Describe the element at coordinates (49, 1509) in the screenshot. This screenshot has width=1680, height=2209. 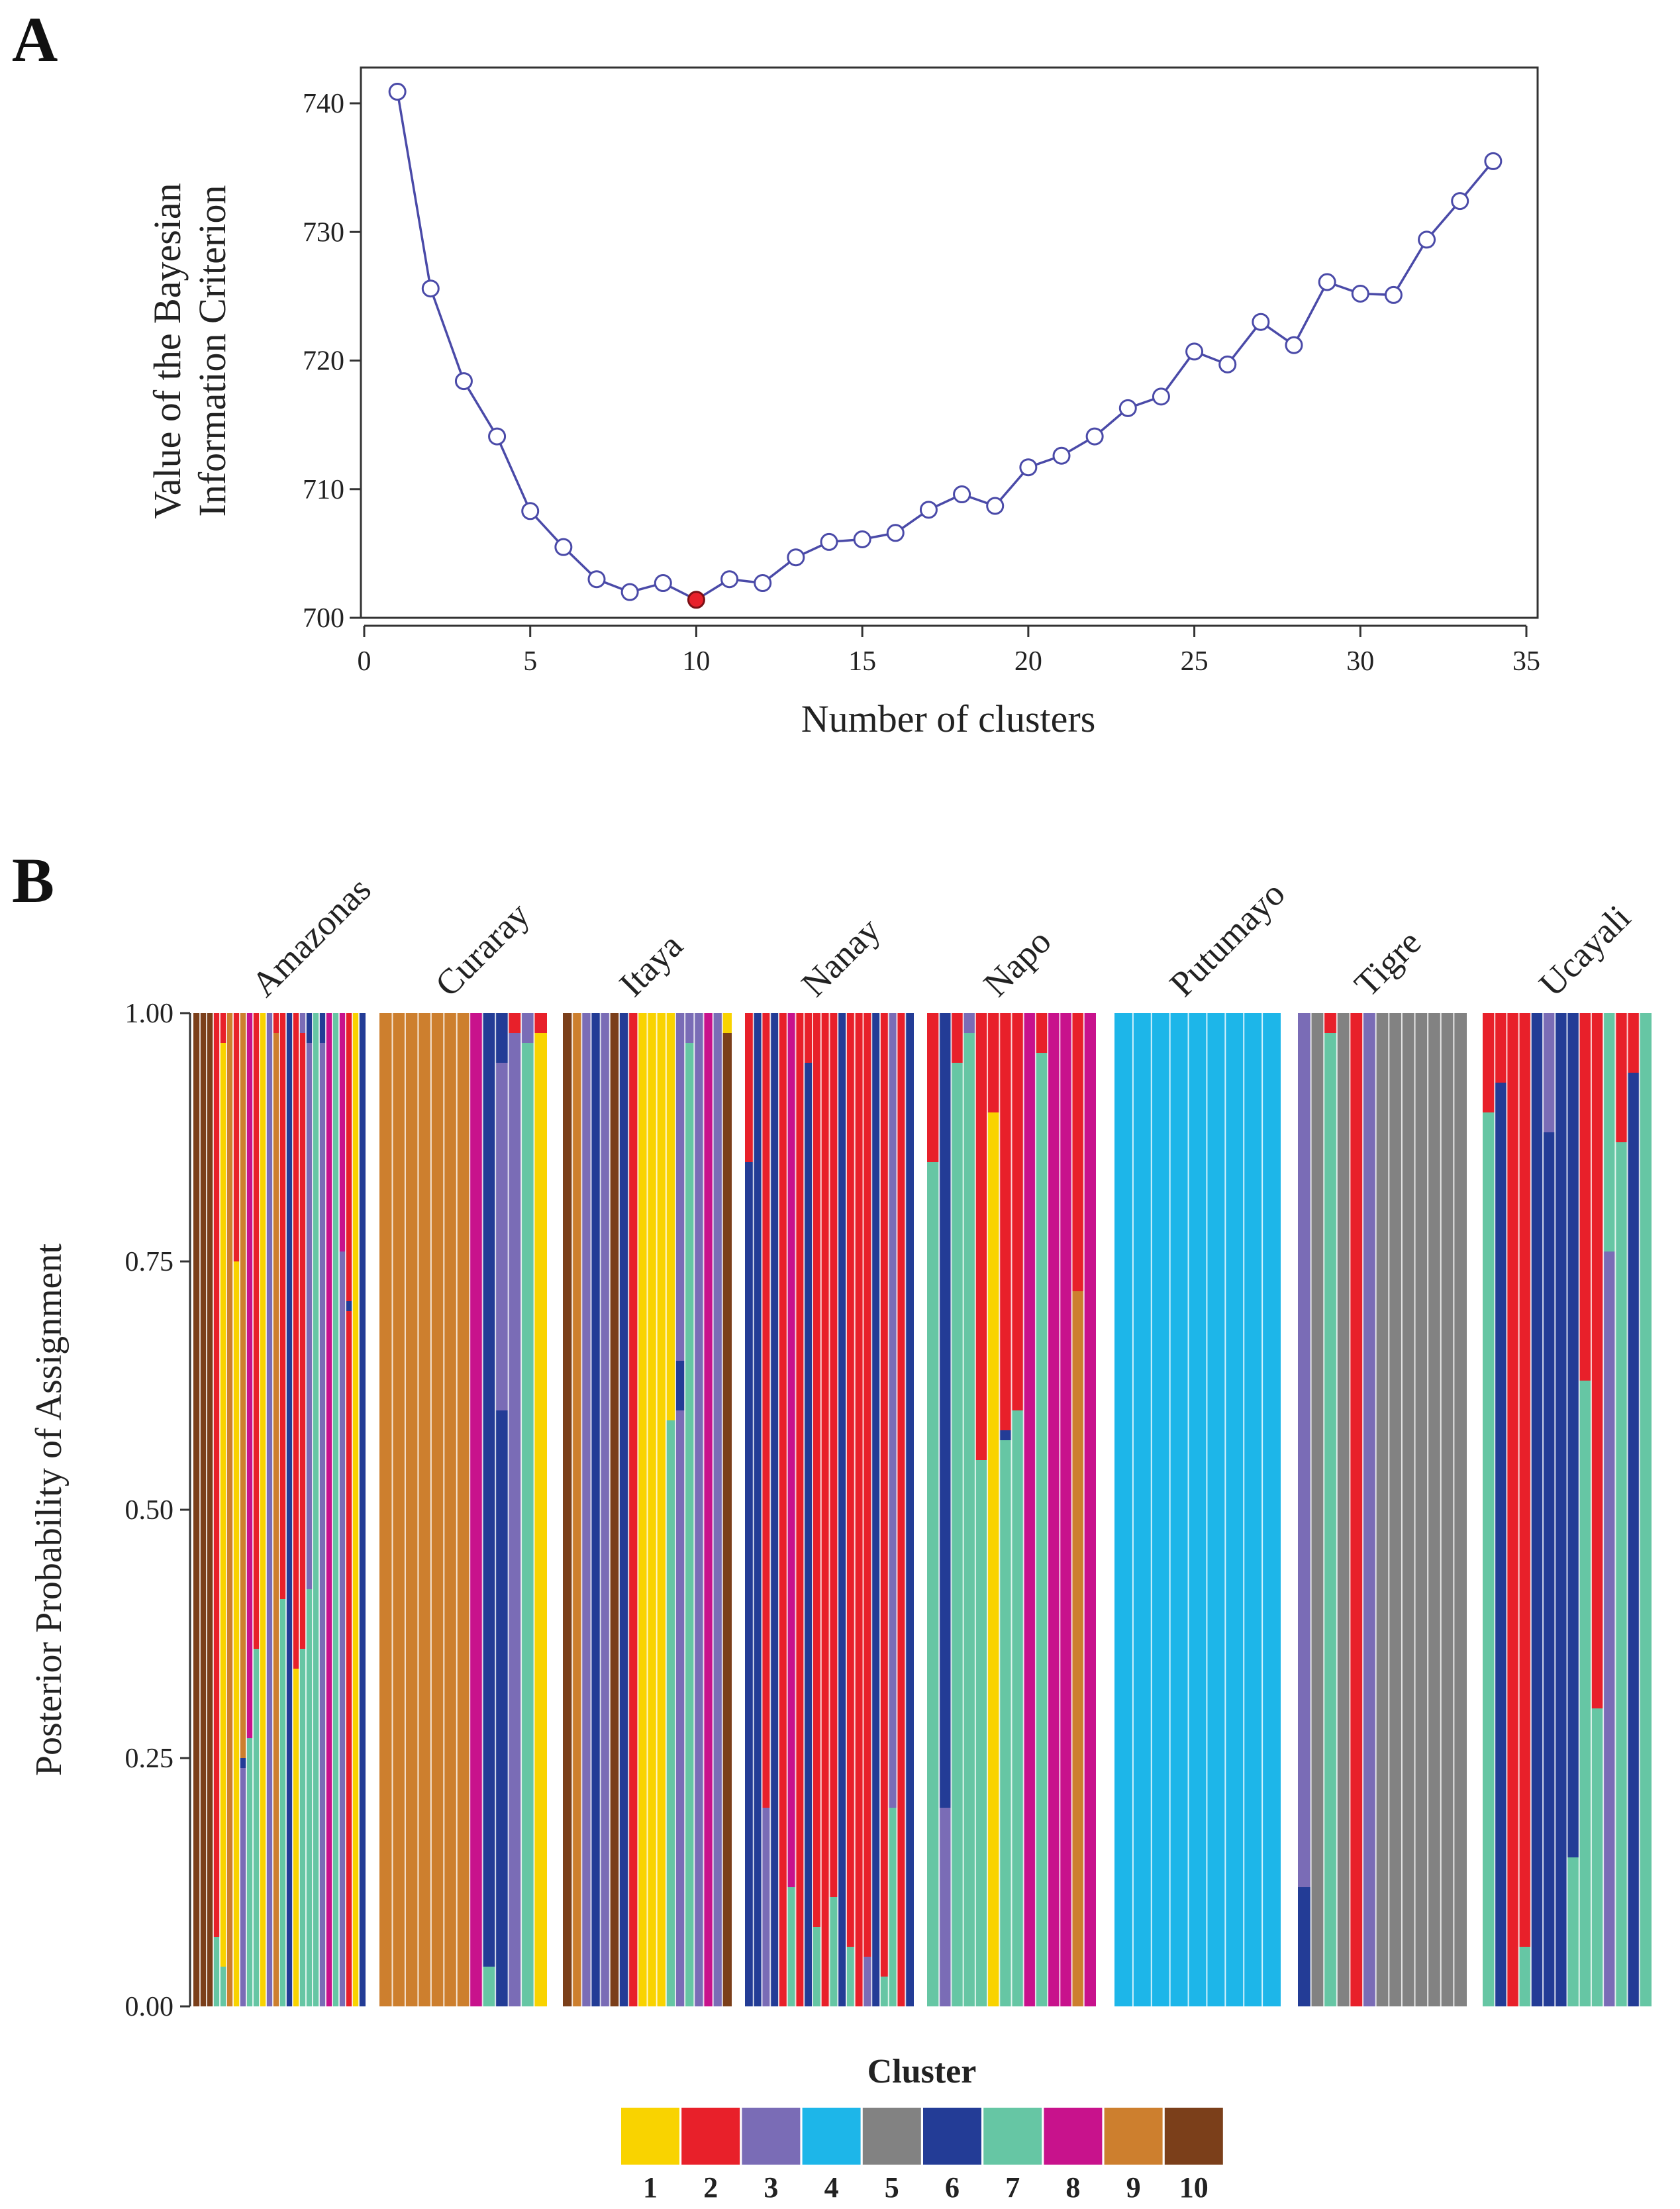
I see `y-axis-label: Posterior Probability of Assignment` at that location.